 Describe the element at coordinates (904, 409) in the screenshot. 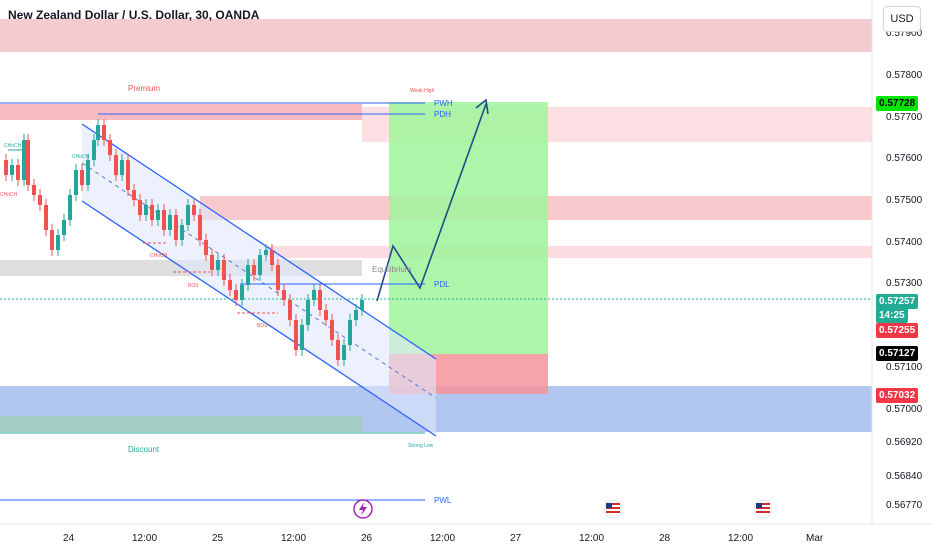

I see `price-tick: 0.57000` at that location.